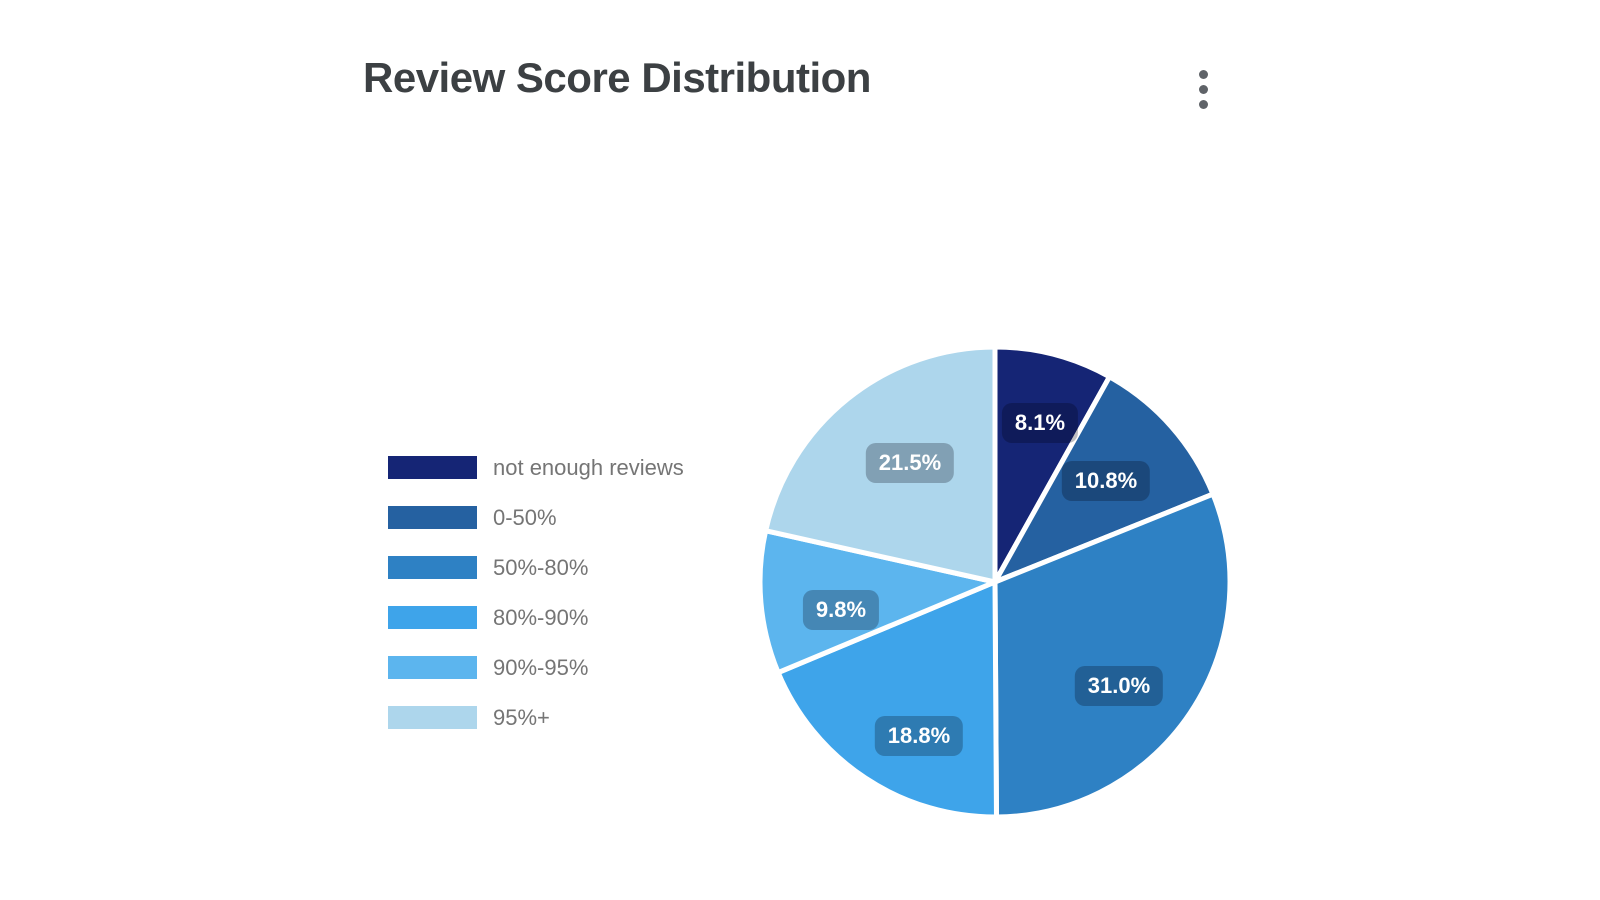 The width and height of the screenshot is (1600, 900). What do you see at coordinates (1052, 468) in the screenshot?
I see `pie-slice-not-enough-reviews` at bounding box center [1052, 468].